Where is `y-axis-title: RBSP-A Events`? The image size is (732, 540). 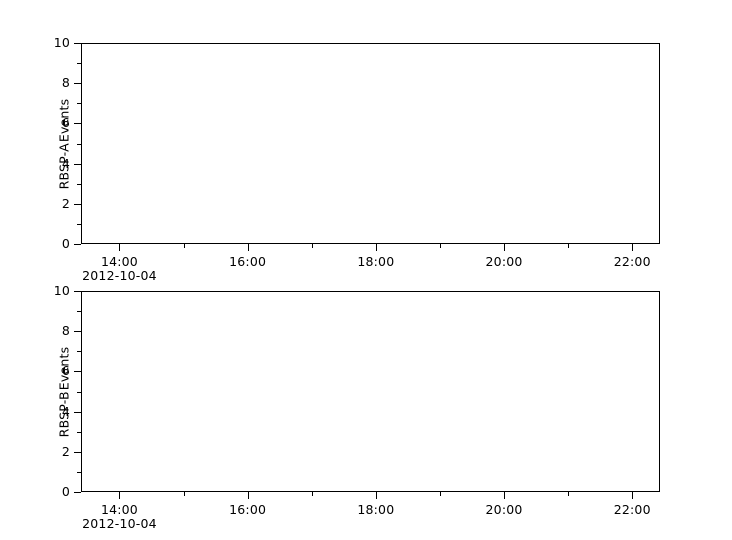 y-axis-title: RBSP-A Events is located at coordinates (64, 144).